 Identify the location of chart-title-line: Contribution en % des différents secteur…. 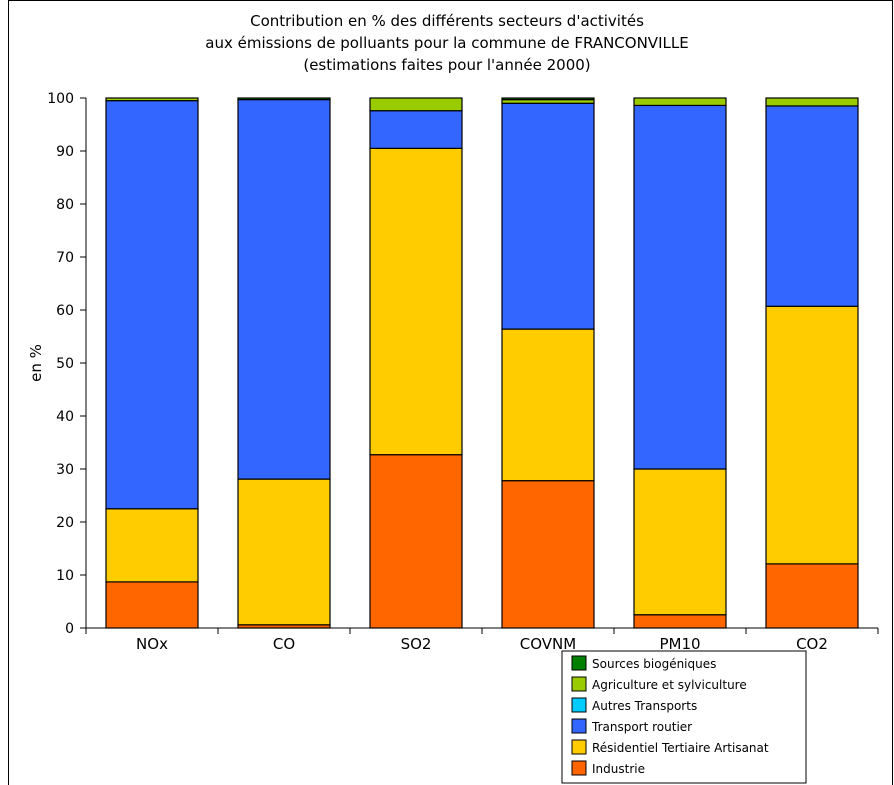
(447, 21).